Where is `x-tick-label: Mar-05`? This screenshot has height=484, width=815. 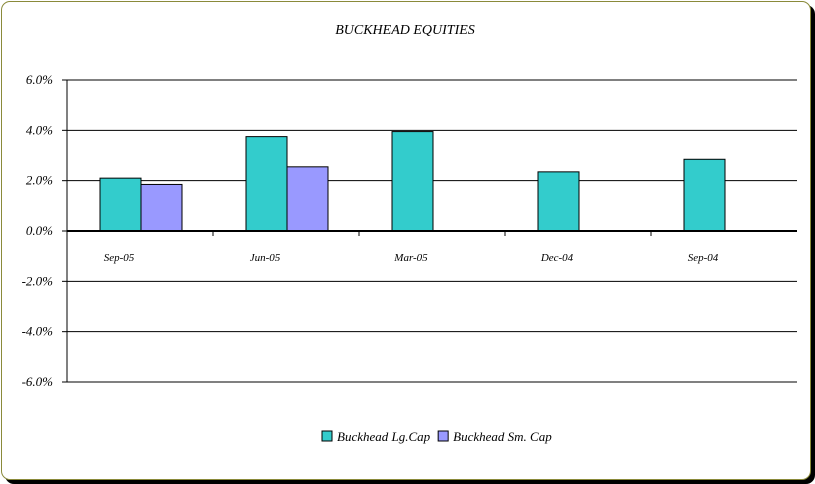
x-tick-label: Mar-05 is located at coordinates (410, 258).